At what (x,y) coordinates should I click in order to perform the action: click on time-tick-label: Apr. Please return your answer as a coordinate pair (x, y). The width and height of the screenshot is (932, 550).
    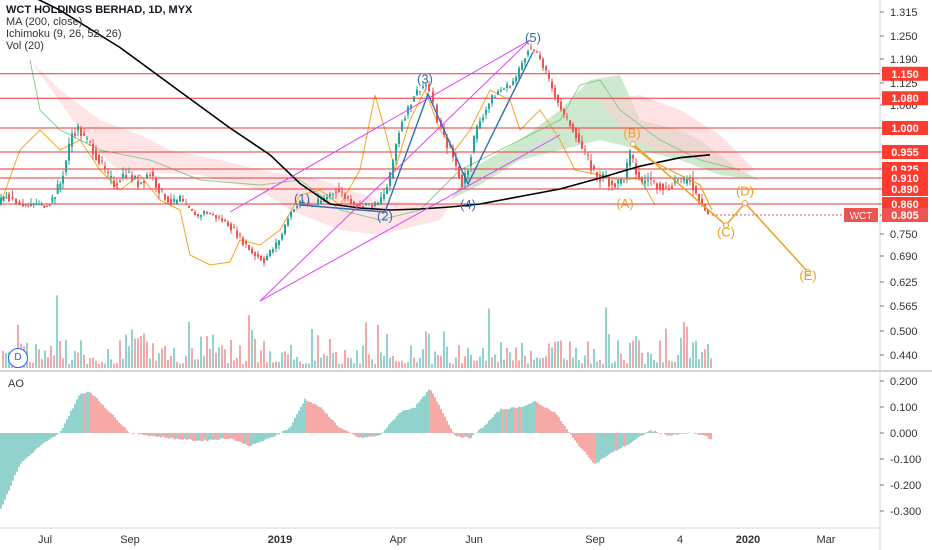
    Looking at the image, I should click on (397, 540).